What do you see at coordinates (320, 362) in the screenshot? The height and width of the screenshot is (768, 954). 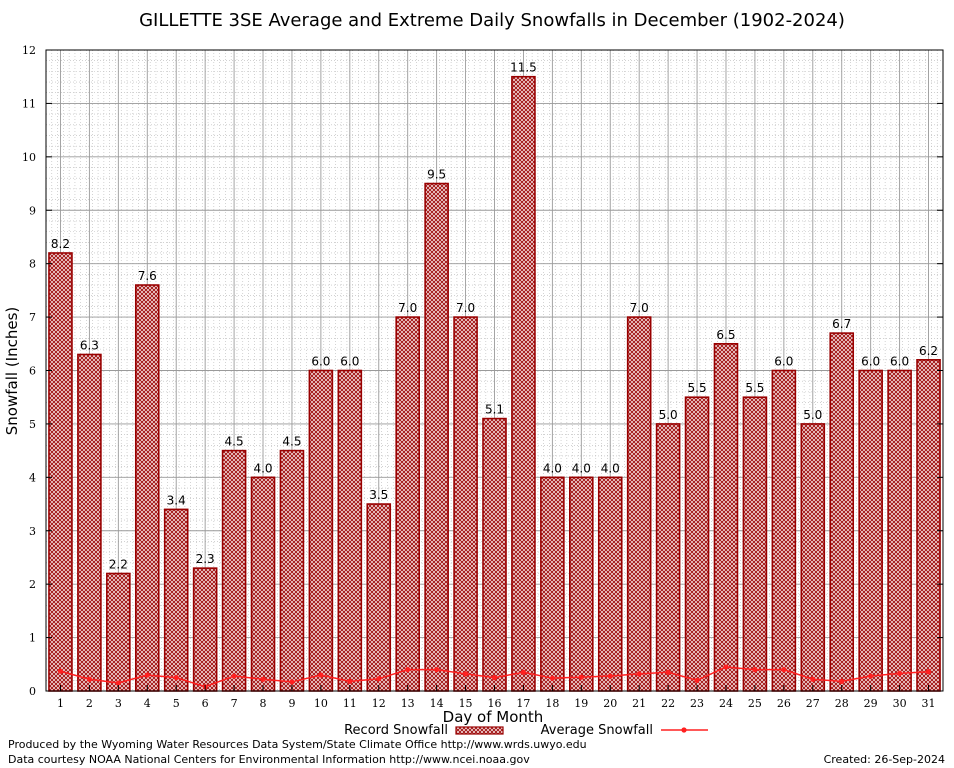 I see `bar-label-day-10: 6.0` at bounding box center [320, 362].